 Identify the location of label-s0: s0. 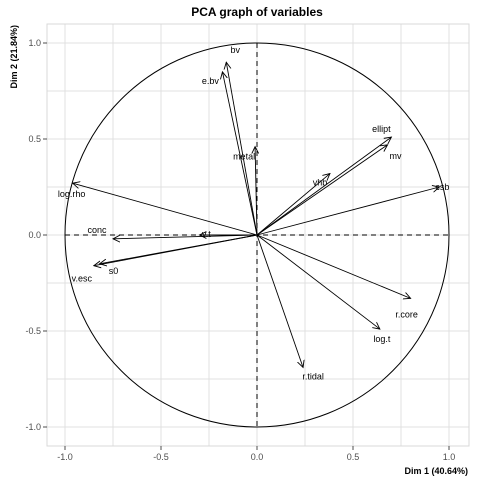
(114, 271).